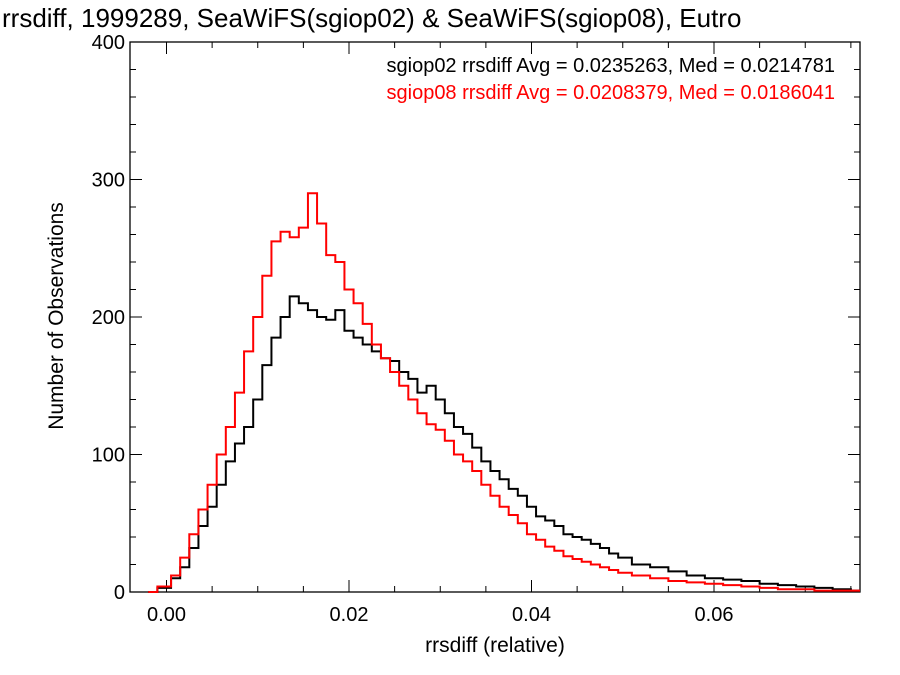 This screenshot has height=675, width=900. I want to click on x-tick-label: 0.06, so click(714, 615).